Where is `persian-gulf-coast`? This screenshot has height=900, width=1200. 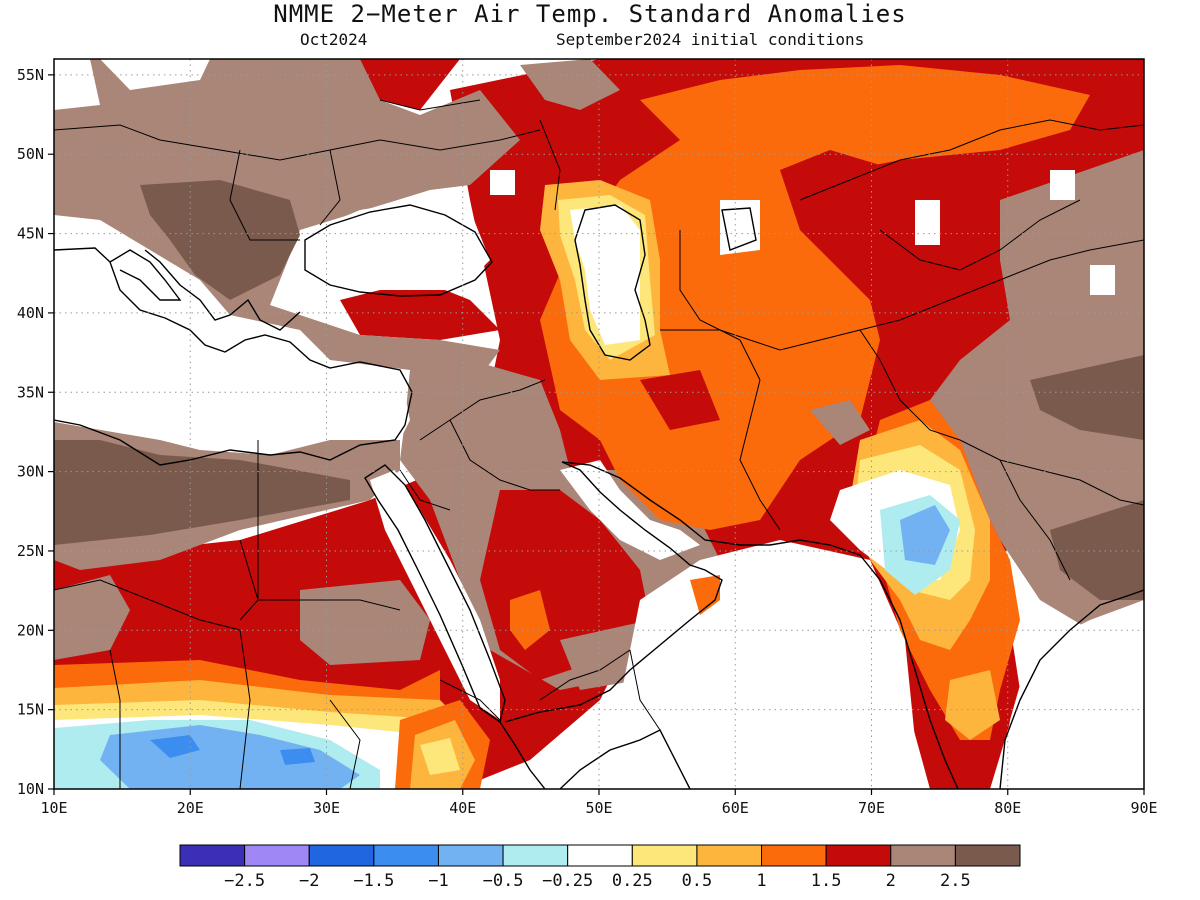 persian-gulf-coast is located at coordinates (711, 508).